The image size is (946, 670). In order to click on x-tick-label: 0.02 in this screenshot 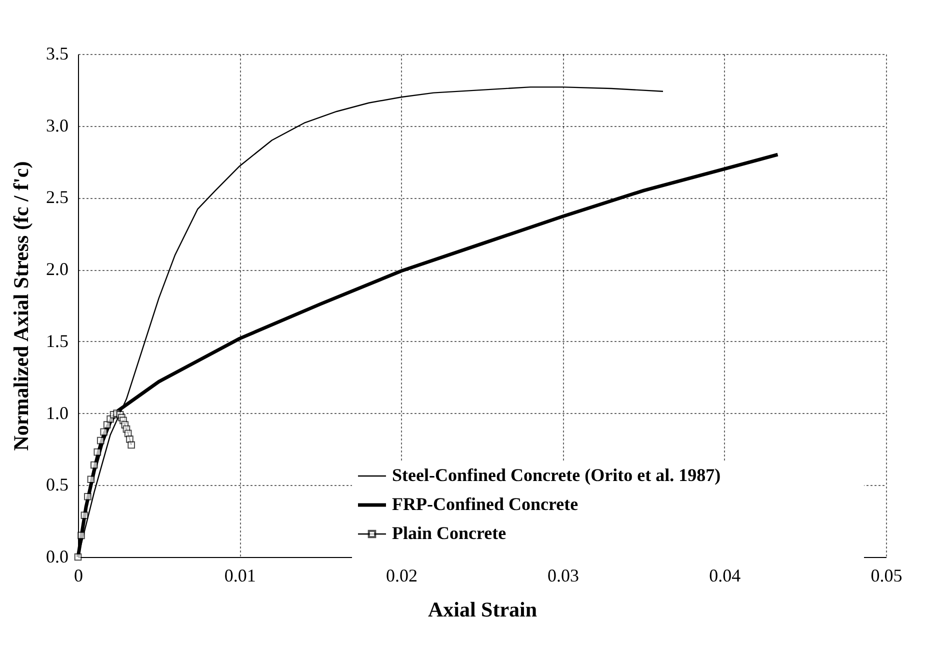, I will do `click(402, 576)`.